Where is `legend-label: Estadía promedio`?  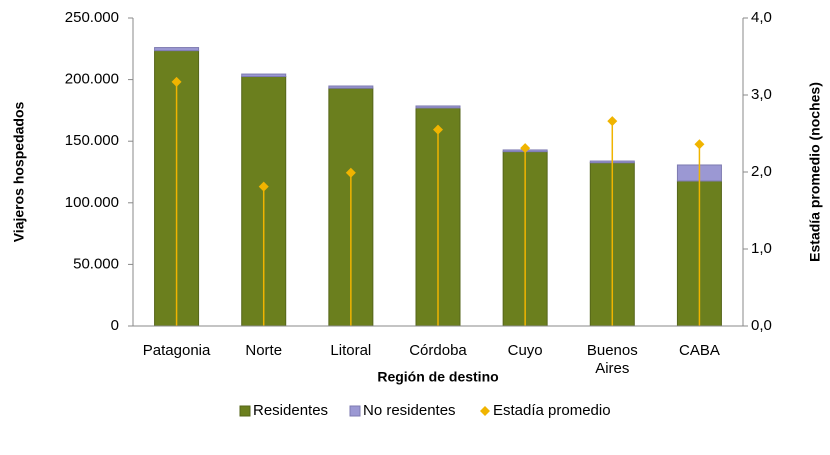 legend-label: Estadía promedio is located at coordinates (552, 410).